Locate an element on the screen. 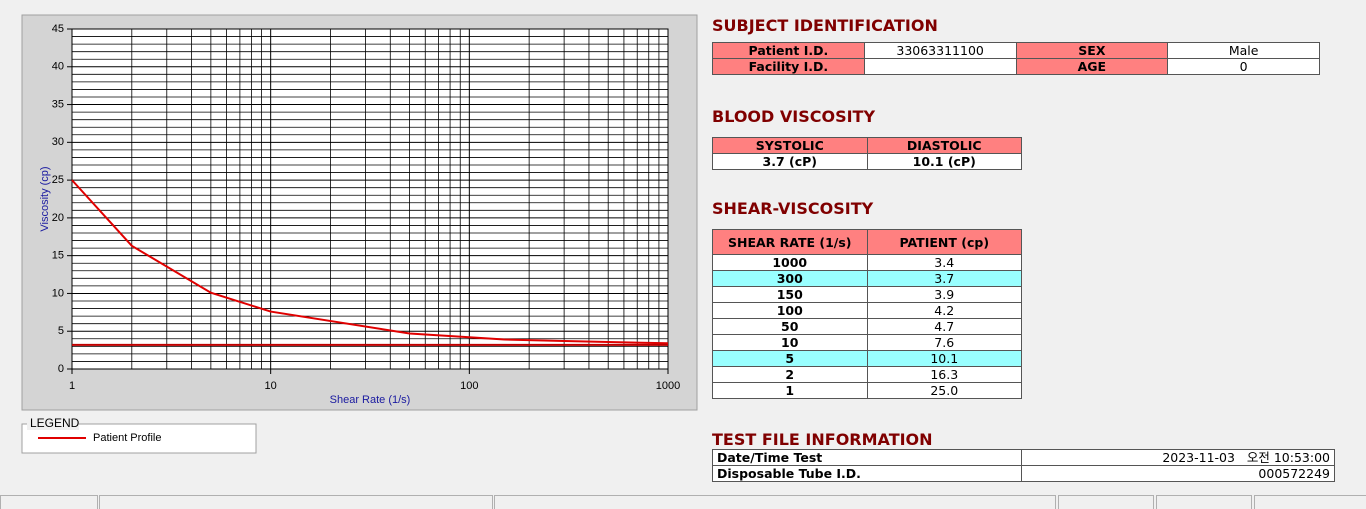 This screenshot has height=509, width=1366. table-cell: 5 is located at coordinates (790, 358).